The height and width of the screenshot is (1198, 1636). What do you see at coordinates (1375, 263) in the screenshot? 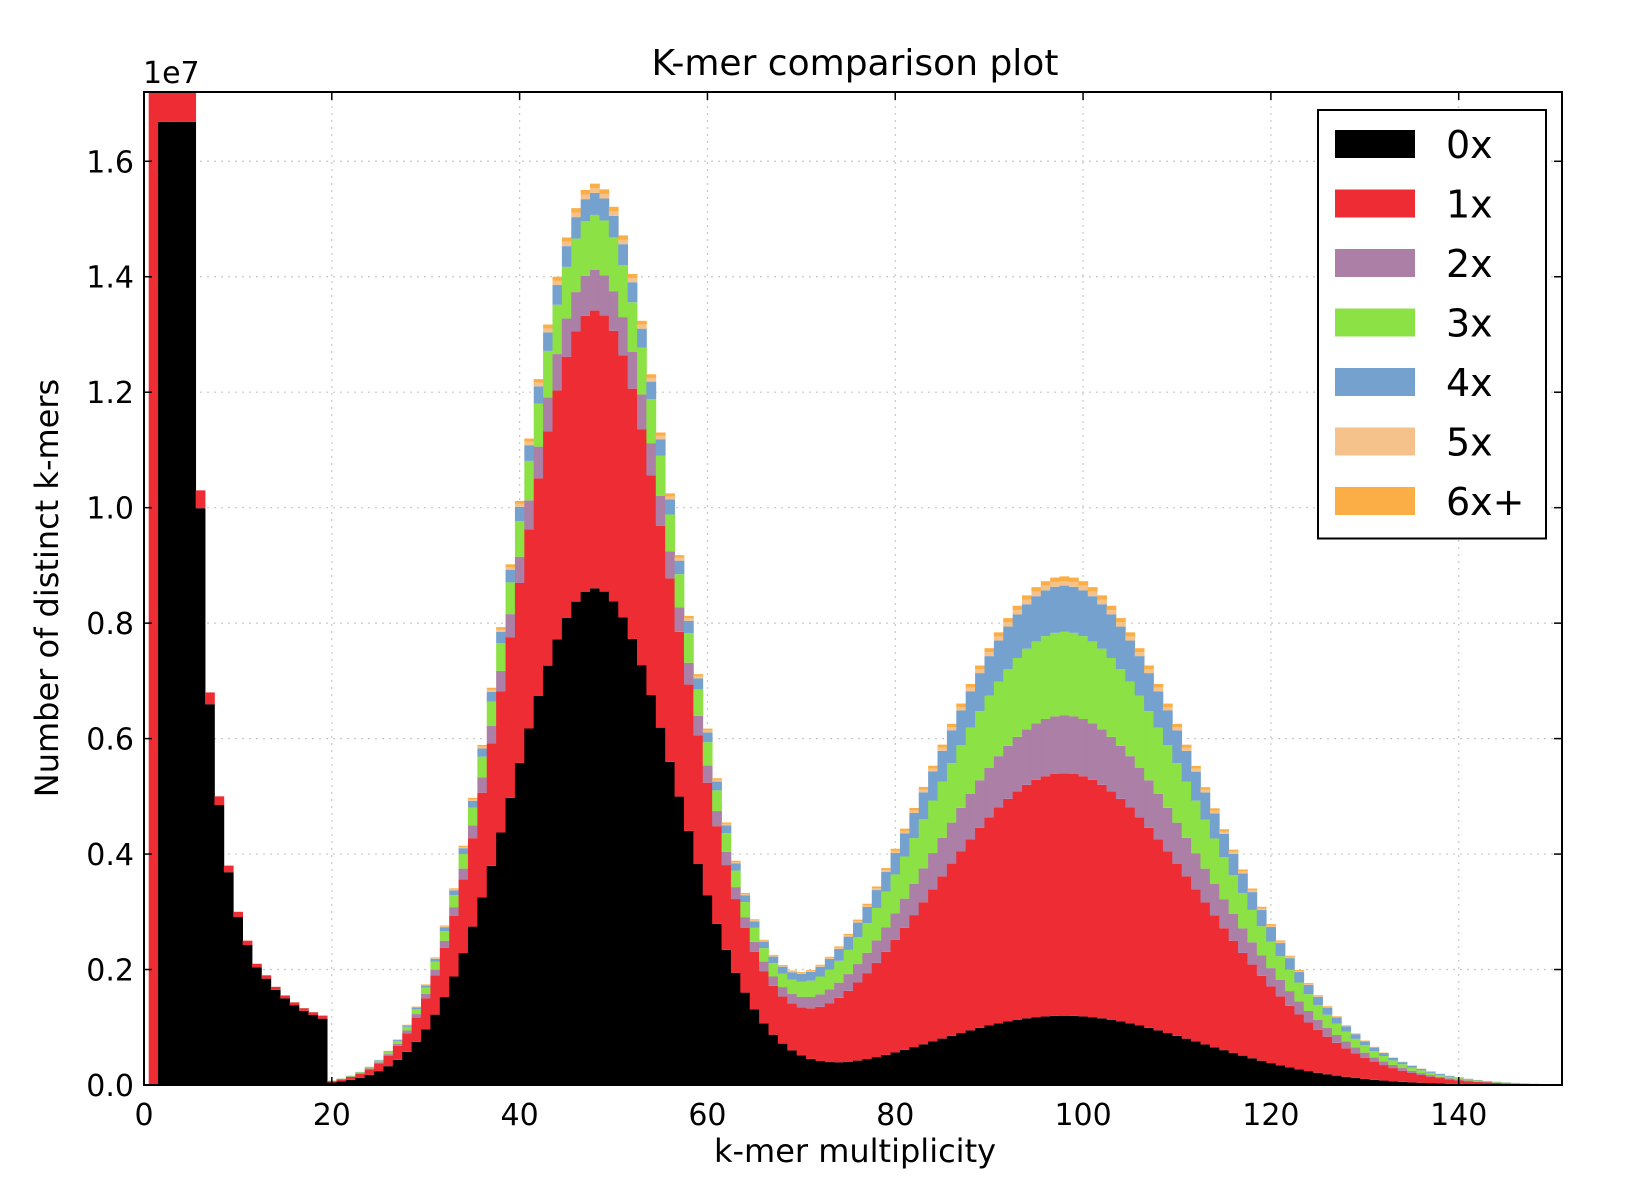
I see `legend-swatch` at bounding box center [1375, 263].